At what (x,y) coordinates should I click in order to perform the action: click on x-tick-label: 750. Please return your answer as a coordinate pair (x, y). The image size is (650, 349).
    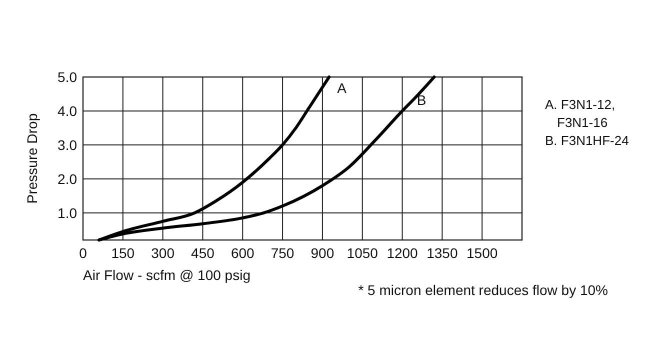
    Looking at the image, I should click on (282, 253).